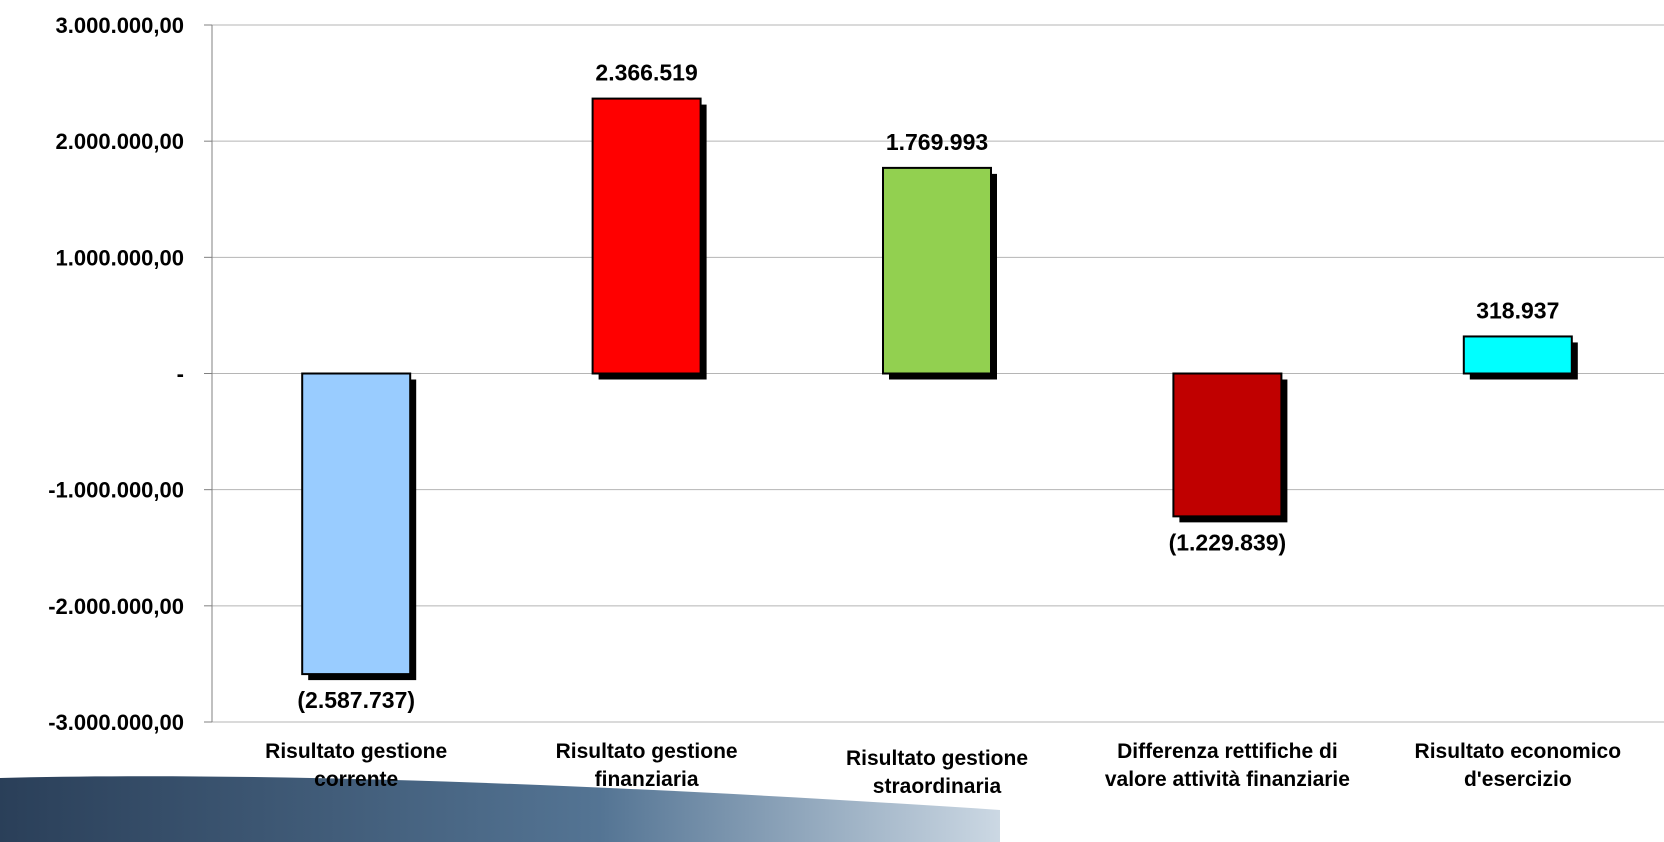 The image size is (1664, 842). What do you see at coordinates (500, 809) in the screenshot?
I see `footer-swoosh` at bounding box center [500, 809].